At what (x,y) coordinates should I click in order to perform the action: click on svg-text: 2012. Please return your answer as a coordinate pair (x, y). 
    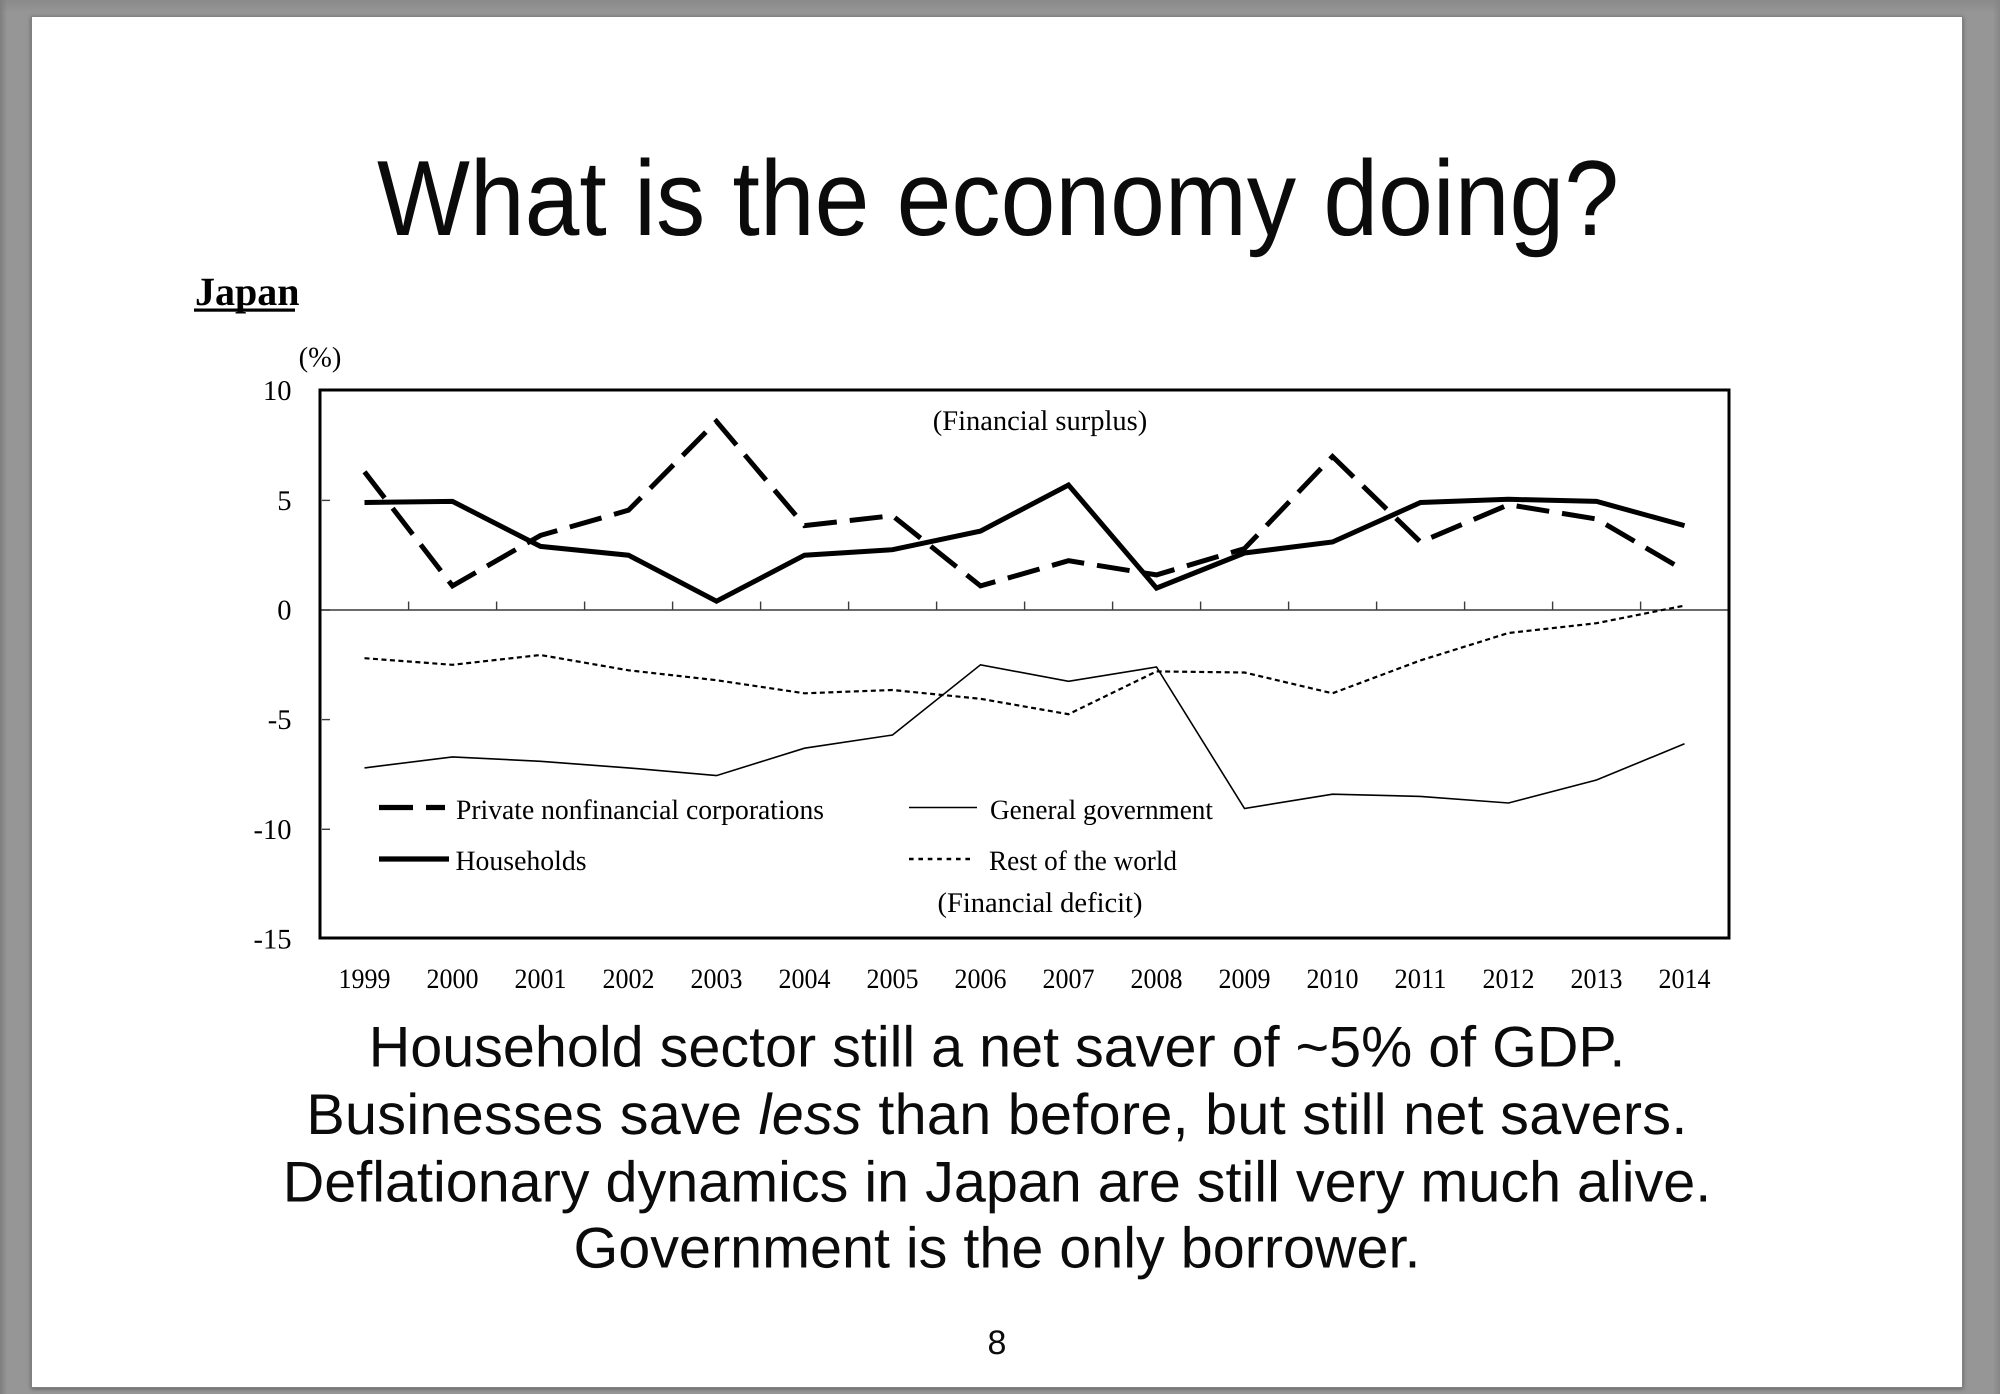
    Looking at the image, I should click on (1509, 979).